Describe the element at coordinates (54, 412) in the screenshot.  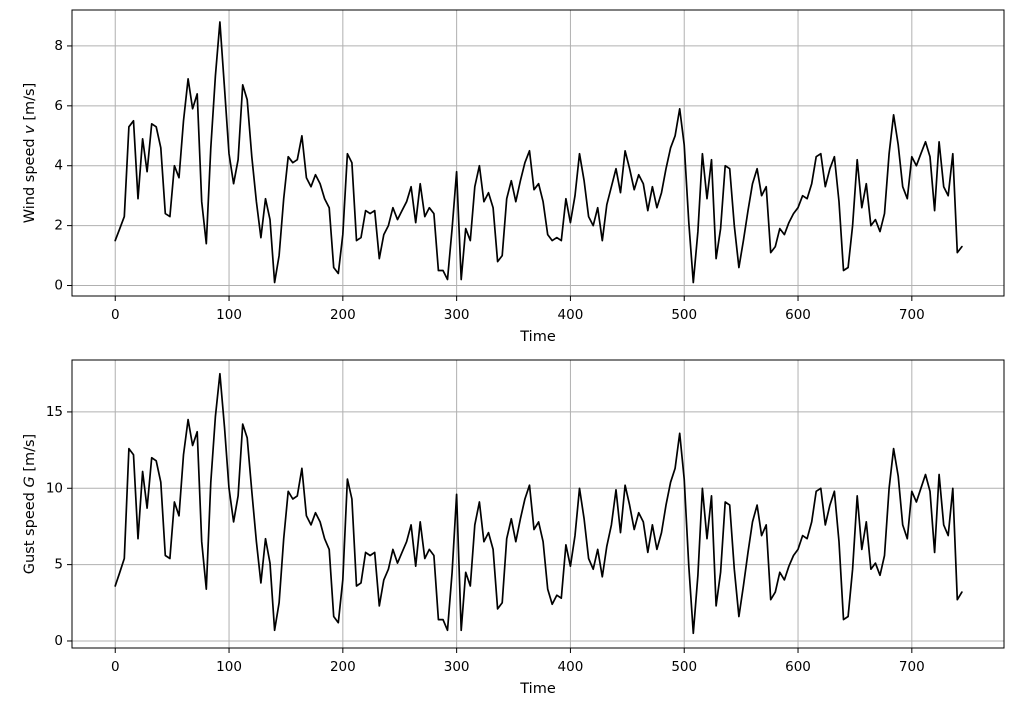
I see `y-tick-label: 15` at that location.